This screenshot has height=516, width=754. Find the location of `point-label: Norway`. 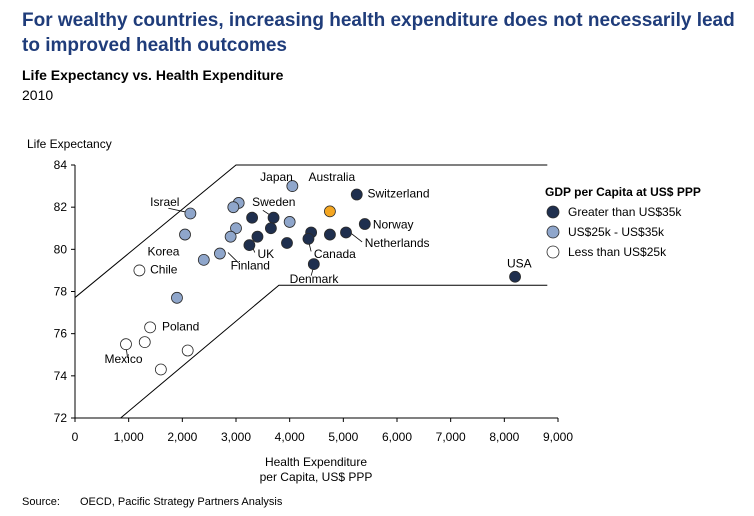

point-label: Norway is located at coordinates (393, 224).